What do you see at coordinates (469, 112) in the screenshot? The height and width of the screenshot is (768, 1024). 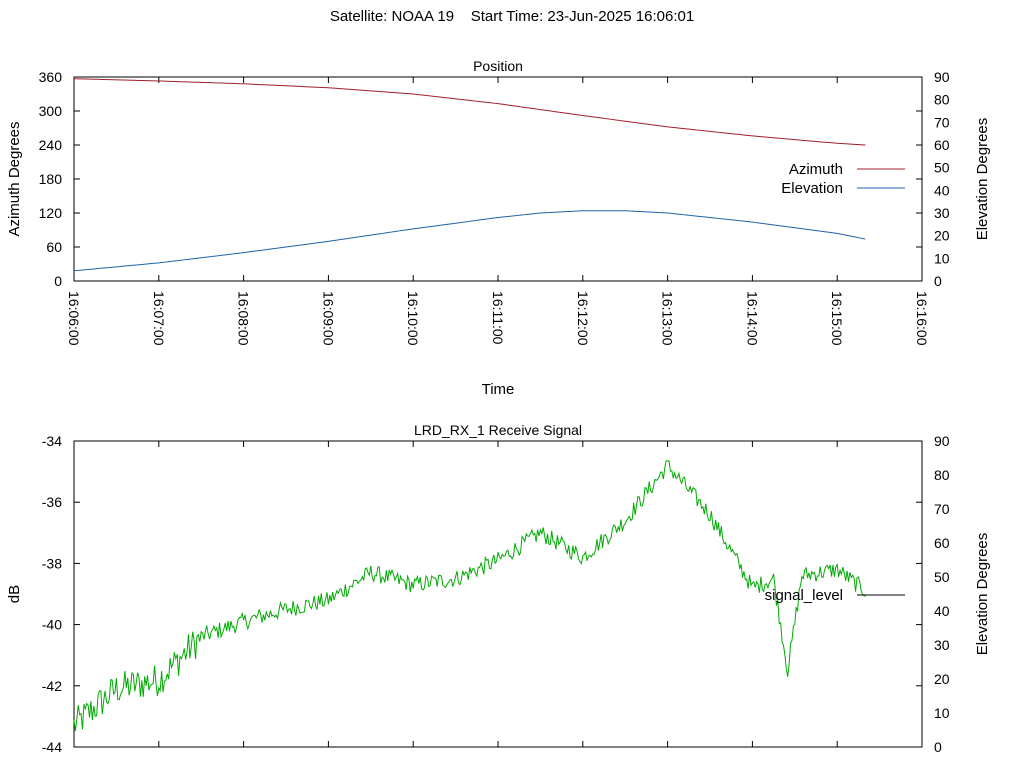 I see `series-line-azimuth` at bounding box center [469, 112].